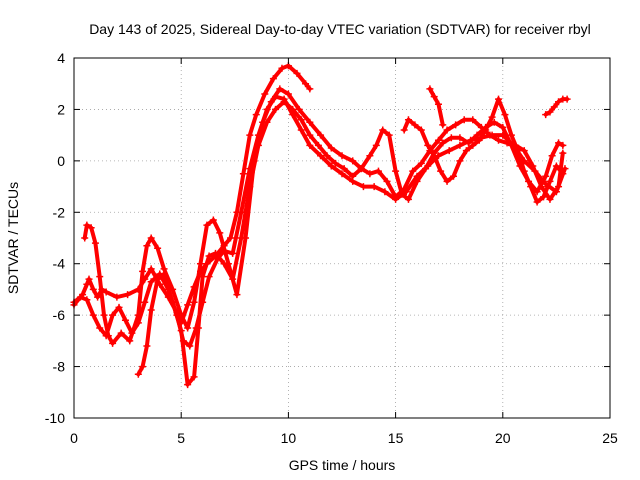 The height and width of the screenshot is (480, 640). Describe the element at coordinates (61, 109) in the screenshot. I see `y-tick-label: 2` at that location.